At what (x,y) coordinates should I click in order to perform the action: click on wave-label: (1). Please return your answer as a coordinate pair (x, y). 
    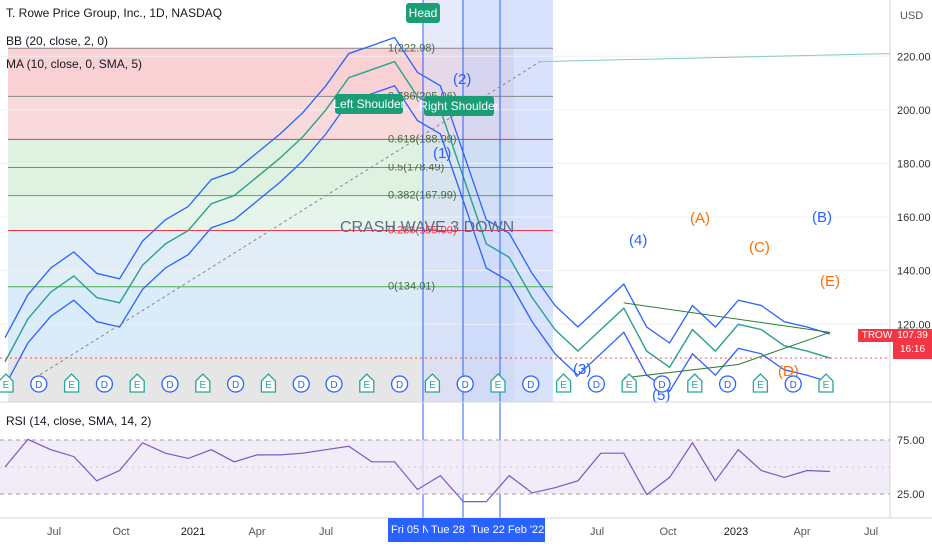
    Looking at the image, I should click on (442, 153).